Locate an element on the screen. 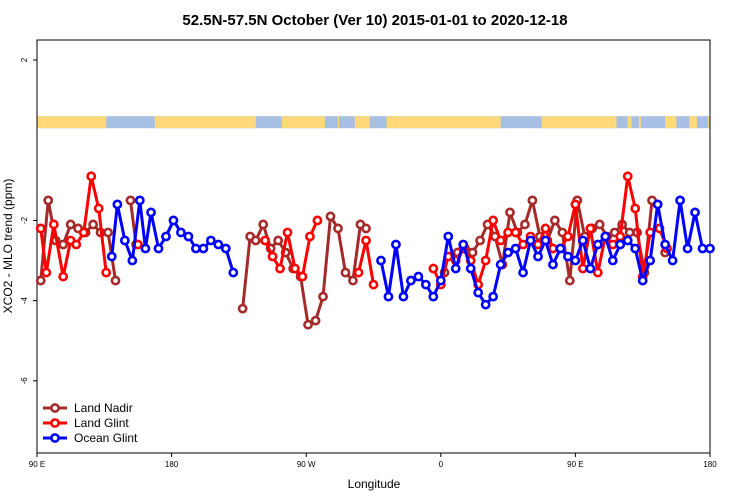 This screenshot has height=500, width=750. y-axis-label: XCO2 - MLO trend (ppm) is located at coordinates (8, 246).